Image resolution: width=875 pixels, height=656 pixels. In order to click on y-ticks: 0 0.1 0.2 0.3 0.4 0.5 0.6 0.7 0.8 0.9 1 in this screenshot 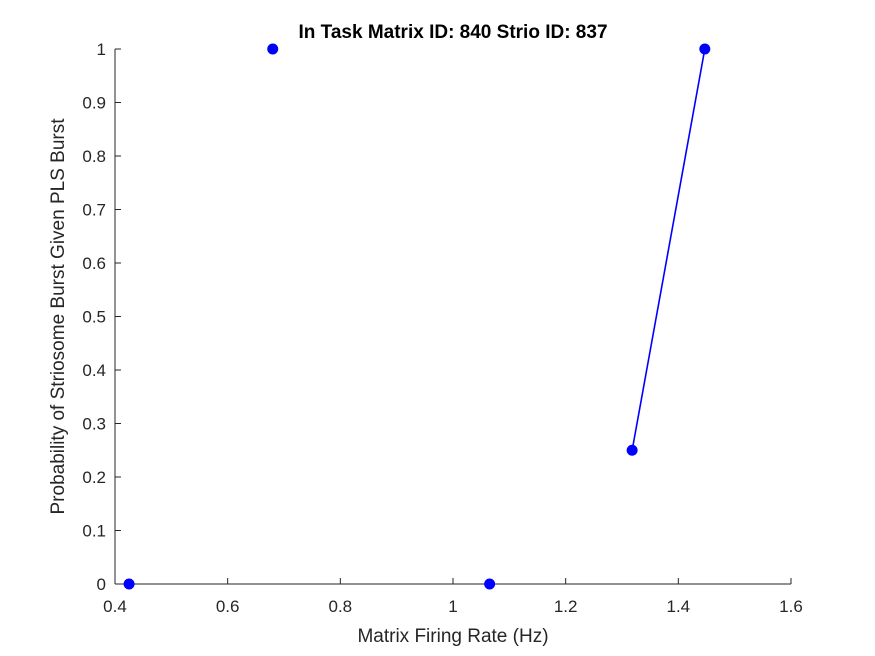, I will do `click(101, 317)`.